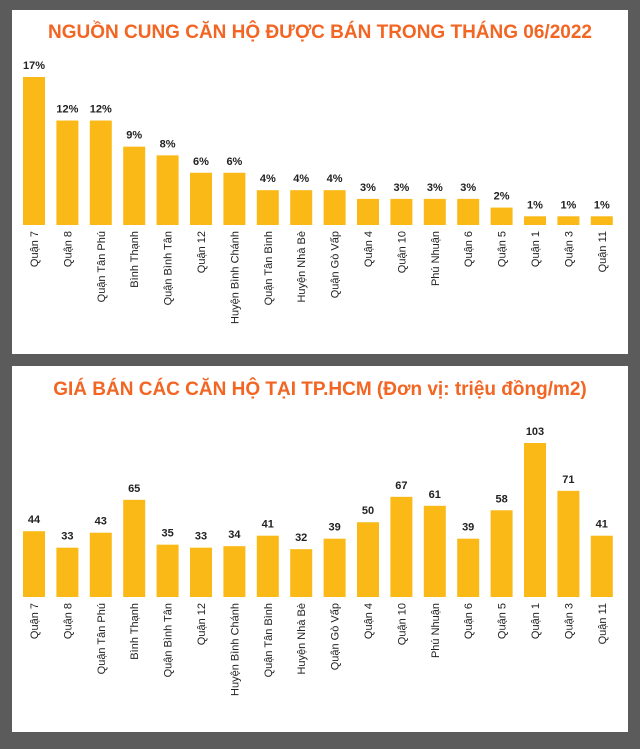  What do you see at coordinates (368, 511) in the screenshot?
I see `value-label: 50` at bounding box center [368, 511].